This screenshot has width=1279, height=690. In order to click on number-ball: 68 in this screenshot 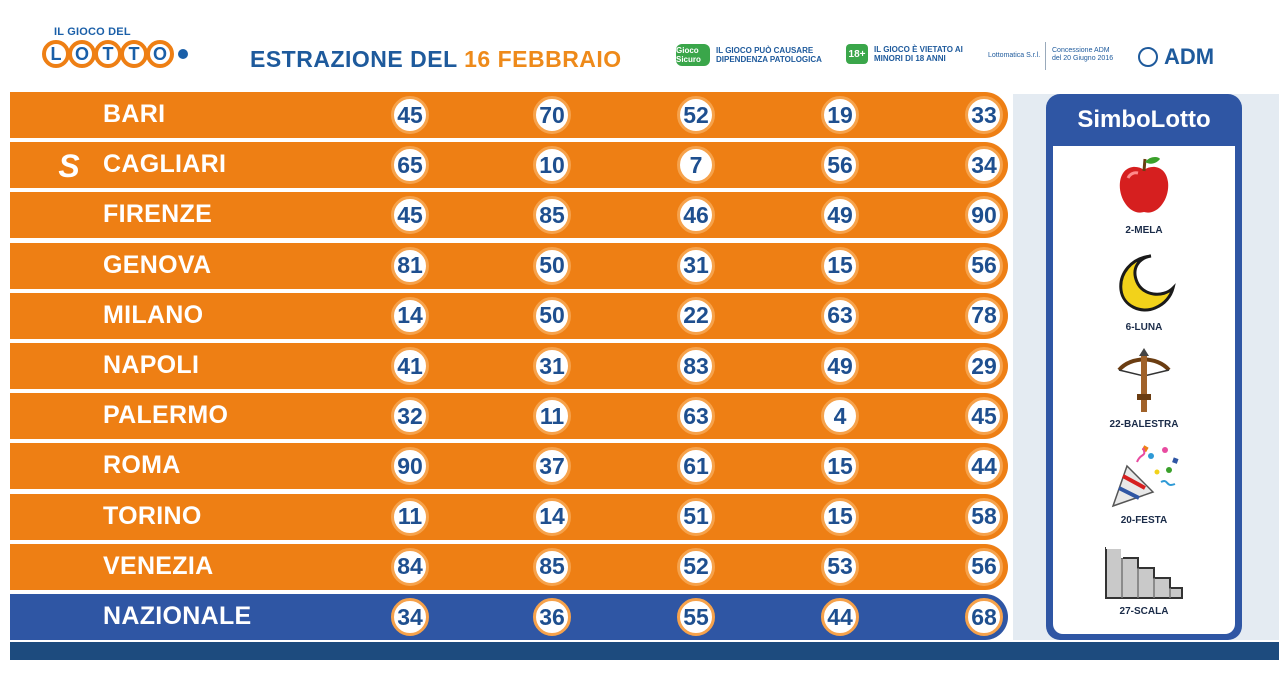, I will do `click(984, 617)`.